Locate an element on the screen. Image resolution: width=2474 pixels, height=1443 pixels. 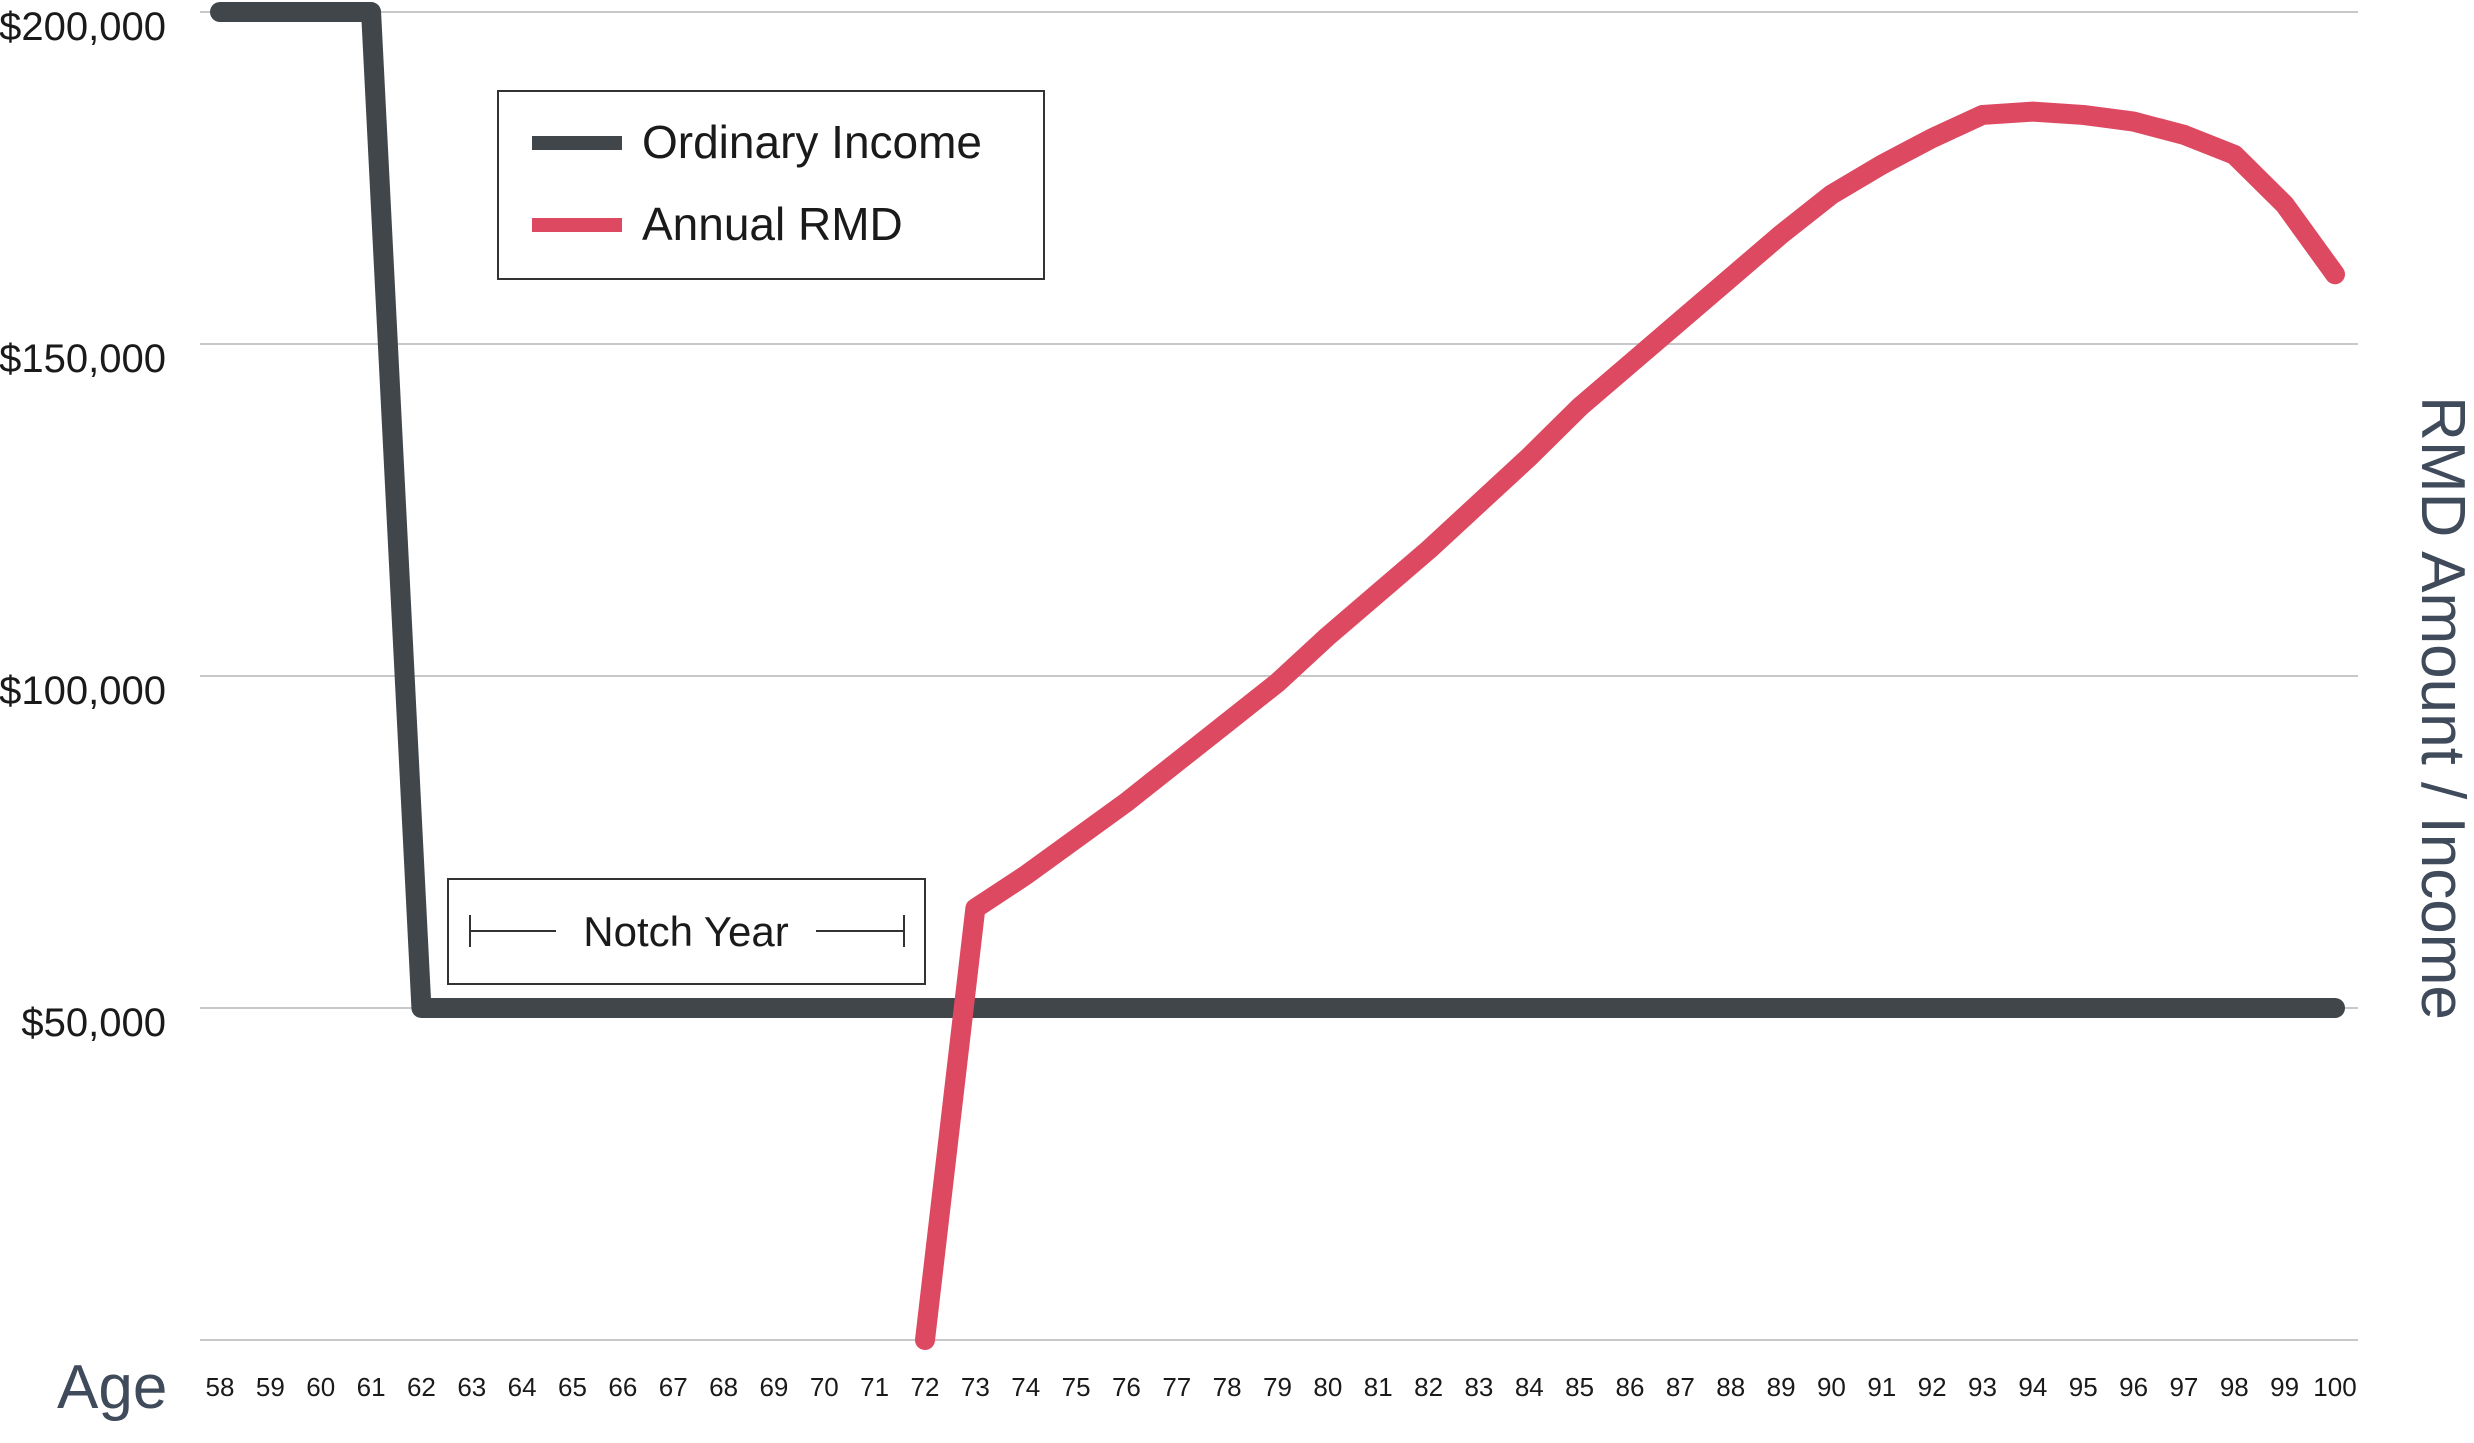
x-tick-label: 100 is located at coordinates (2334, 1387).